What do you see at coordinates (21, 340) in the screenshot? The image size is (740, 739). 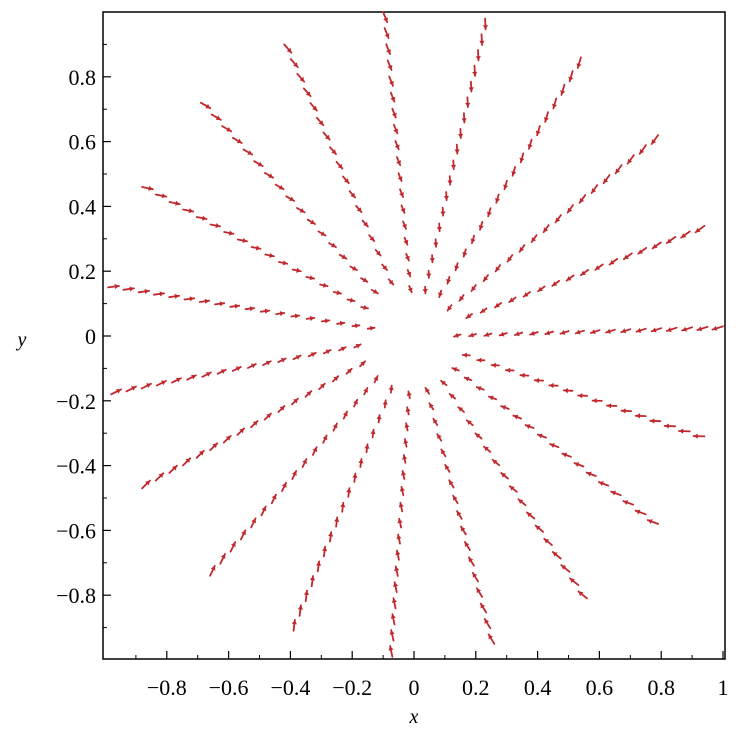 I see `y-axis-label: y` at bounding box center [21, 340].